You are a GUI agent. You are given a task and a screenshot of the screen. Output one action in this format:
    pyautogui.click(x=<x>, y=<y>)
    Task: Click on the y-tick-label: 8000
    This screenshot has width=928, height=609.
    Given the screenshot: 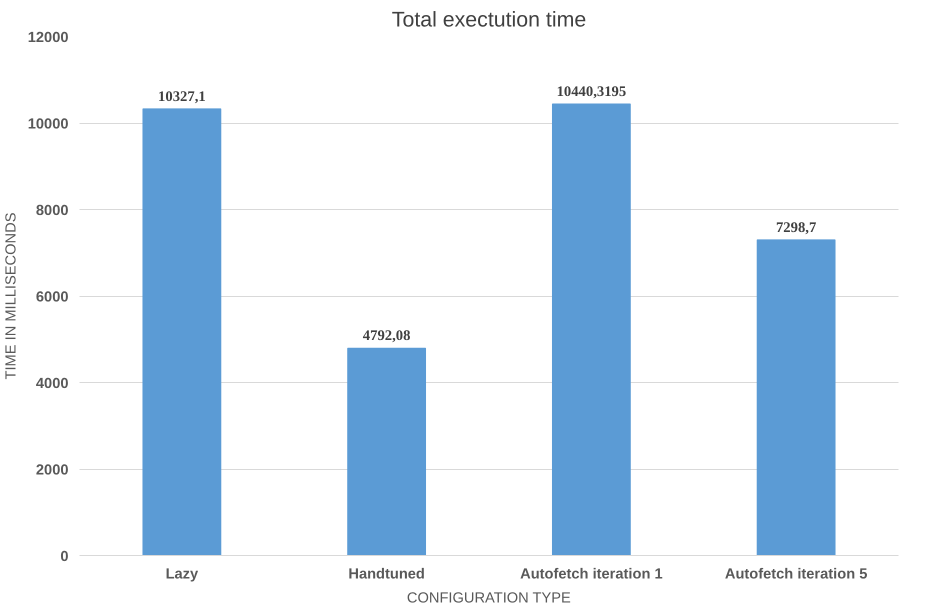 What is the action you would take?
    pyautogui.click(x=52, y=211)
    